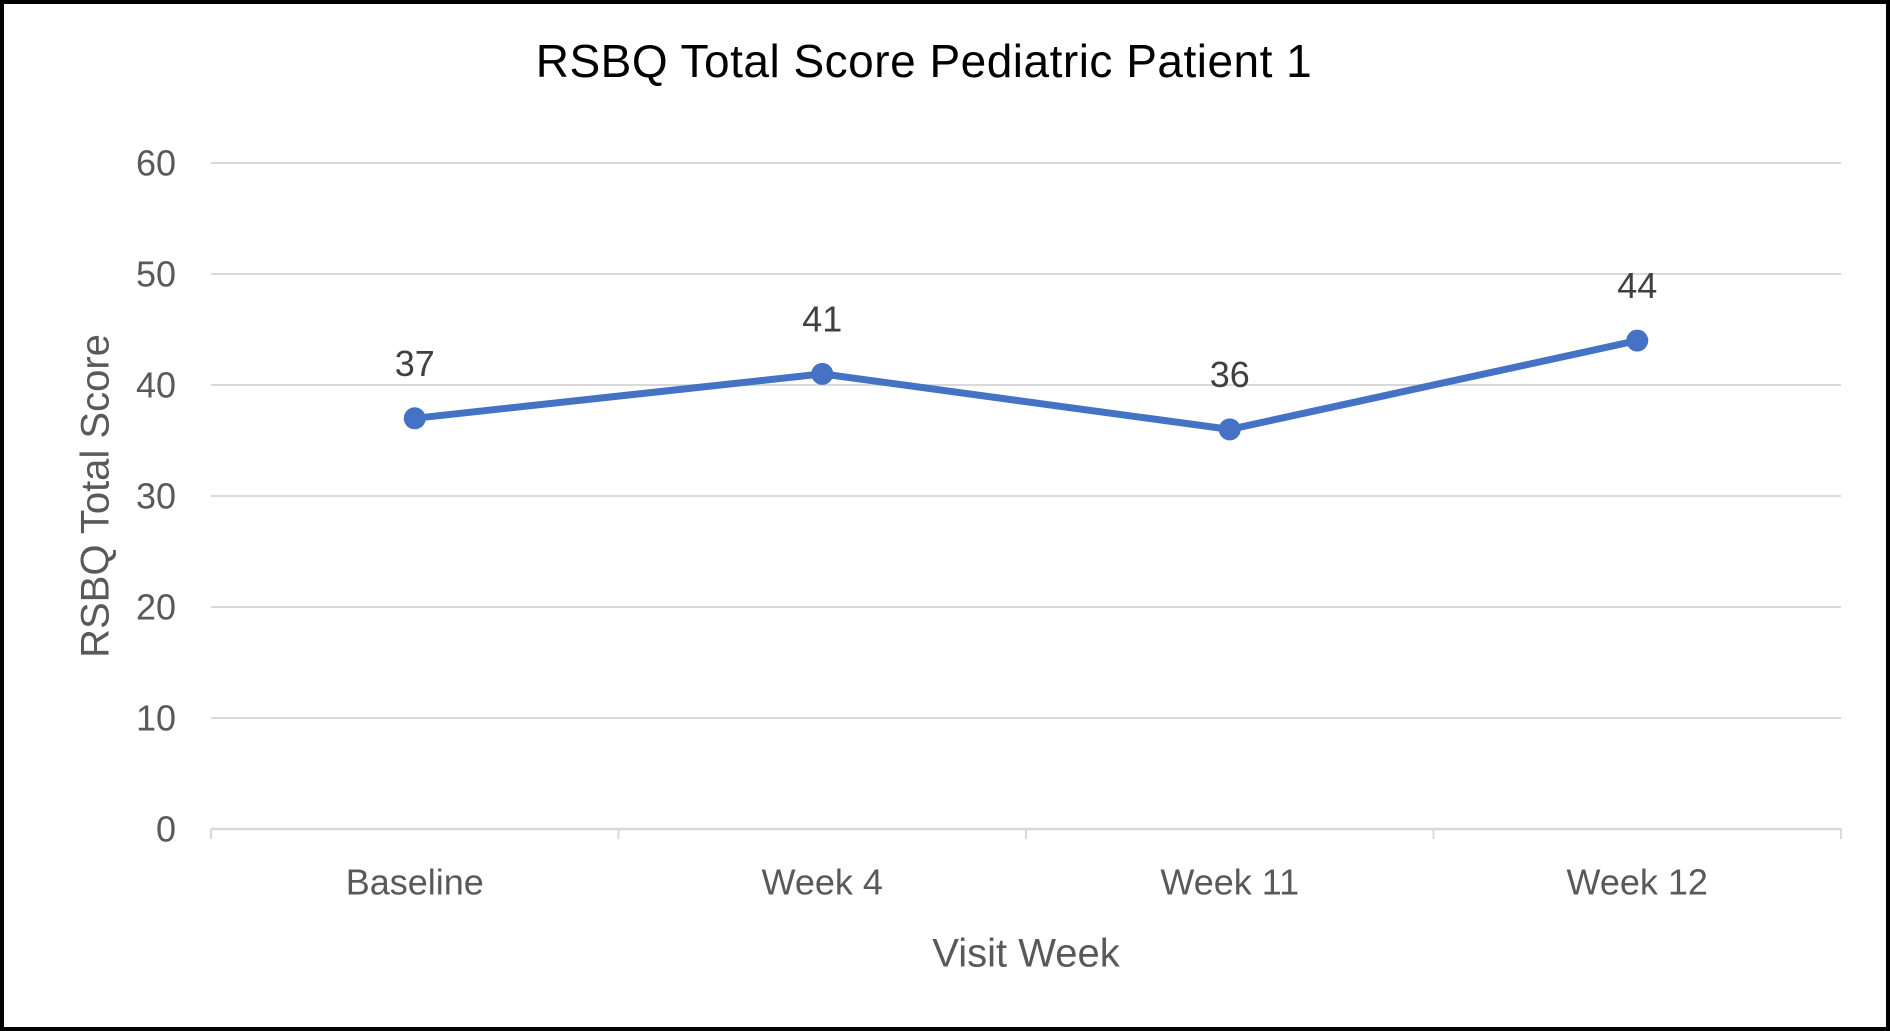 This screenshot has height=1031, width=1890. What do you see at coordinates (1637, 882) in the screenshot?
I see `x-category-label: Week 12` at bounding box center [1637, 882].